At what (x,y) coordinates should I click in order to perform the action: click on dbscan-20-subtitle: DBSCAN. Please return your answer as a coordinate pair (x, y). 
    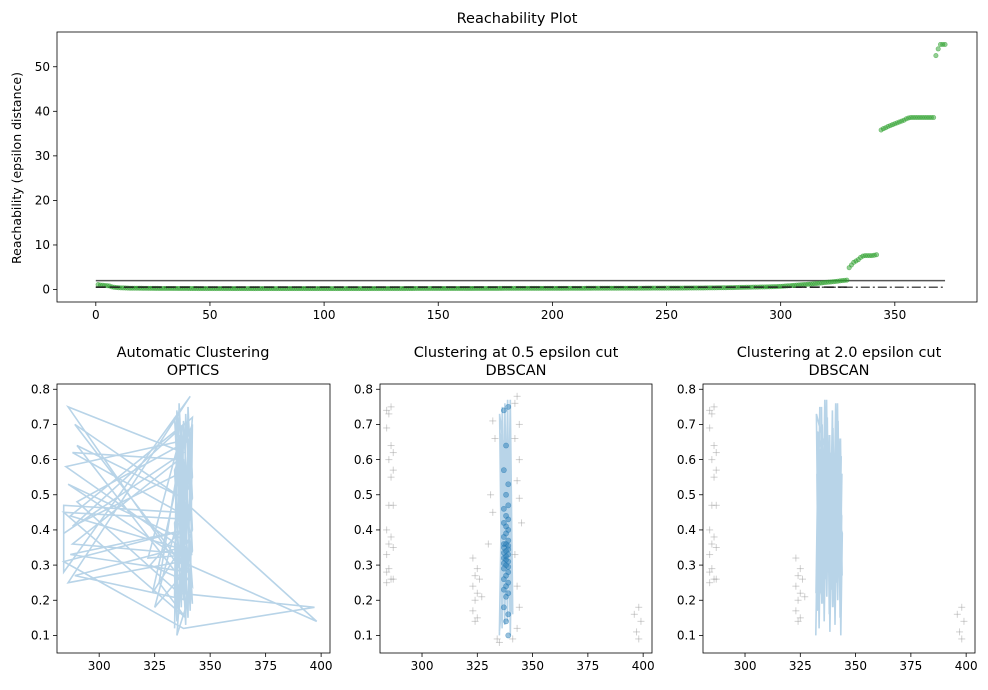
    Looking at the image, I should click on (839, 371).